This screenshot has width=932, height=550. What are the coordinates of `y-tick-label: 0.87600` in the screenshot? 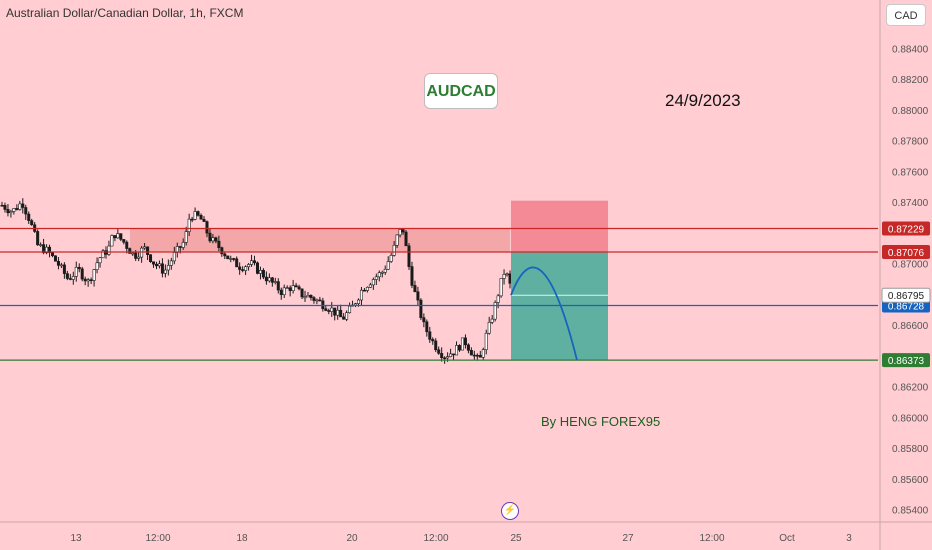 It's located at (910, 172).